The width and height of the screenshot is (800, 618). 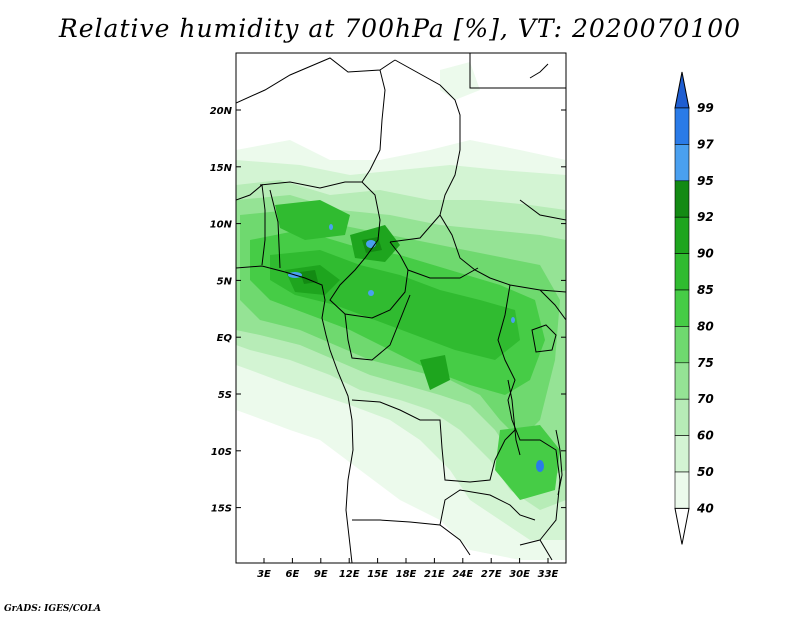 I want to click on lake-malawi, so click(x=559, y=462).